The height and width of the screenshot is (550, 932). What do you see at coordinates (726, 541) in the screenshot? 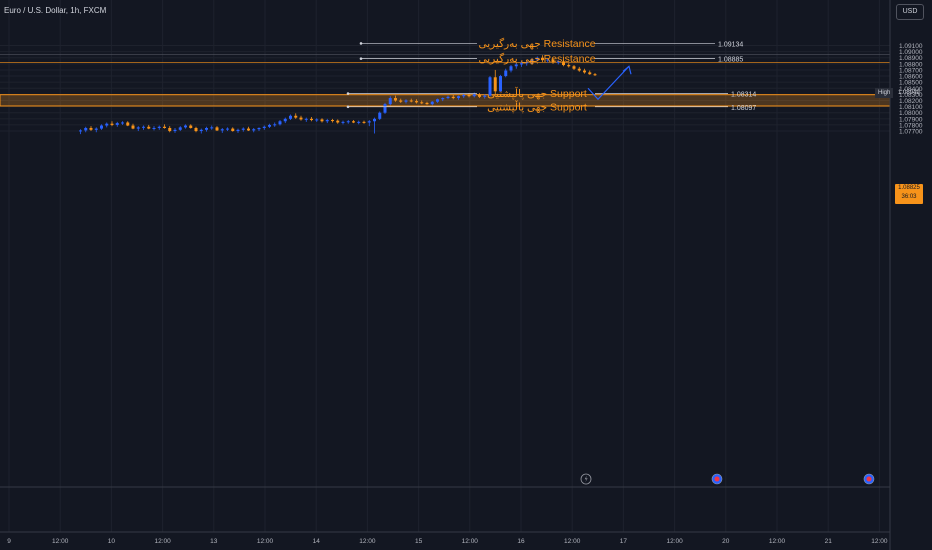
I see `x-tick-label: 20` at bounding box center [726, 541].